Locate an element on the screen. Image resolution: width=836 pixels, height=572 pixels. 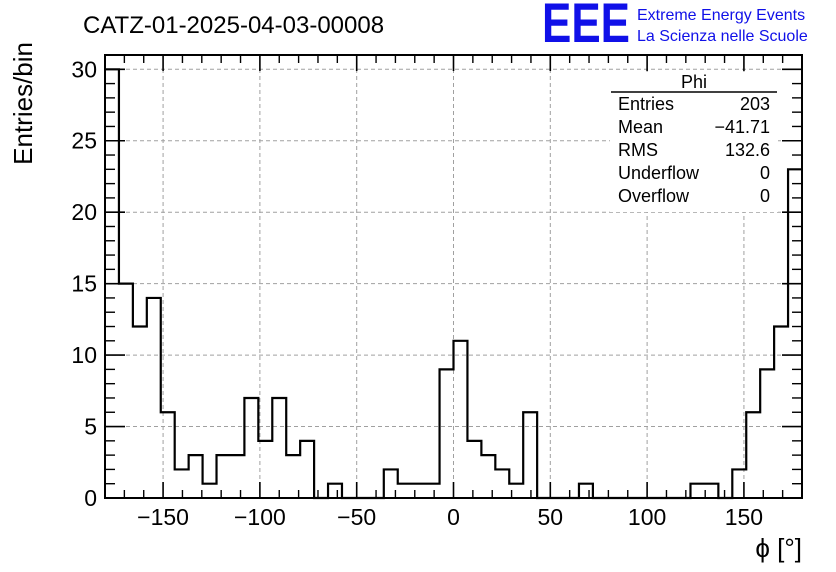
logo-mark: EEE is located at coordinates (586, 27).